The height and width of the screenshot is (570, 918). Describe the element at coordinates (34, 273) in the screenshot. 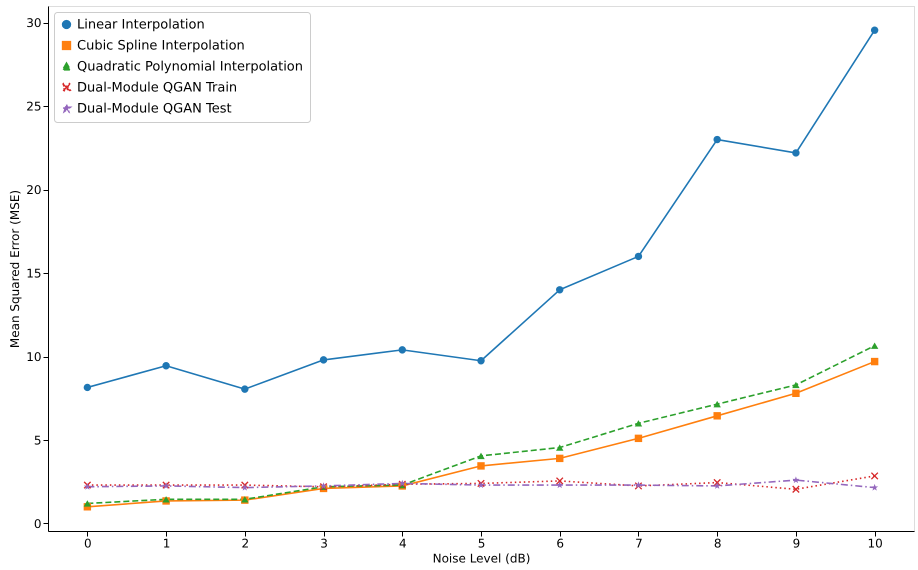

I see `y-tick-label: 15` at that location.